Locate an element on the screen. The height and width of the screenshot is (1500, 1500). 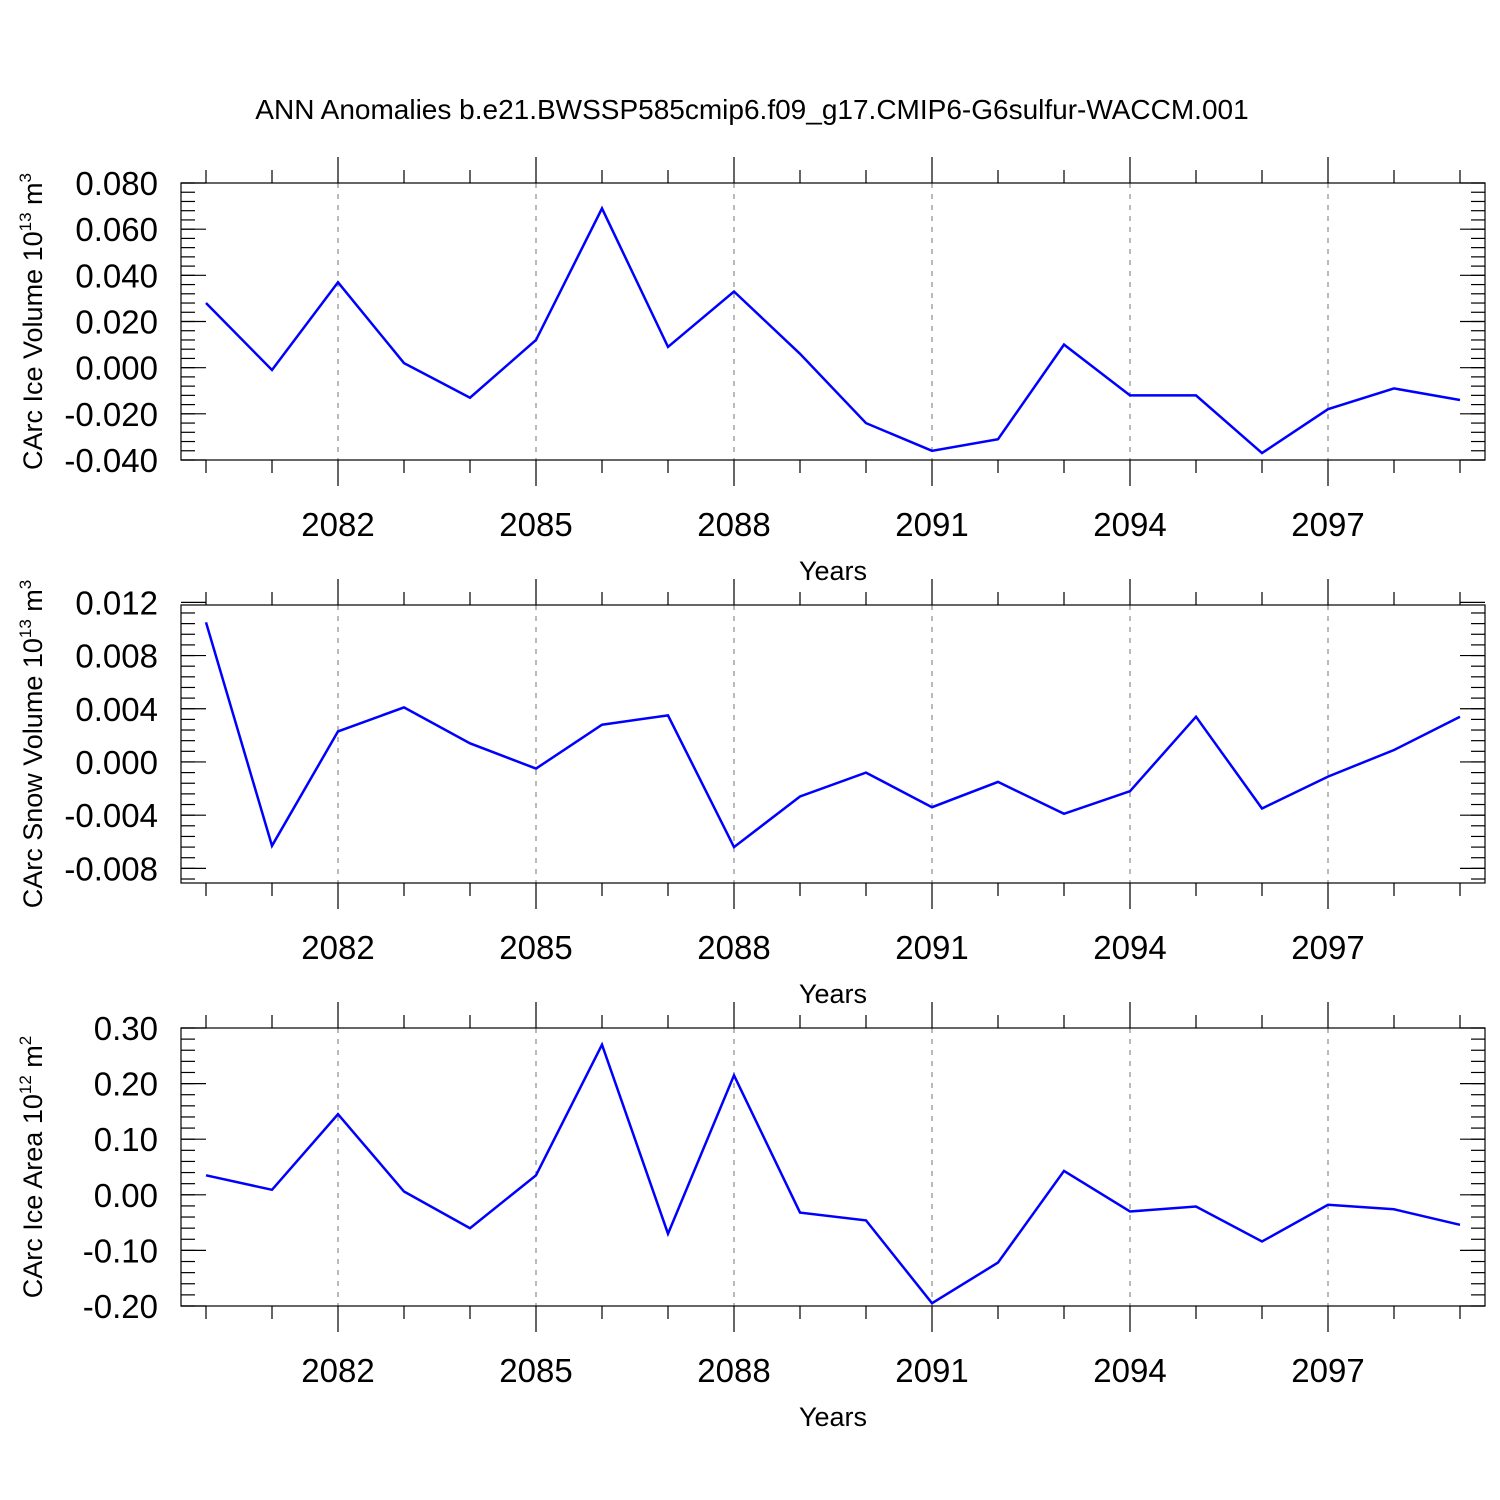
y-tick-label: 0.00 is located at coordinates (126, 1195).